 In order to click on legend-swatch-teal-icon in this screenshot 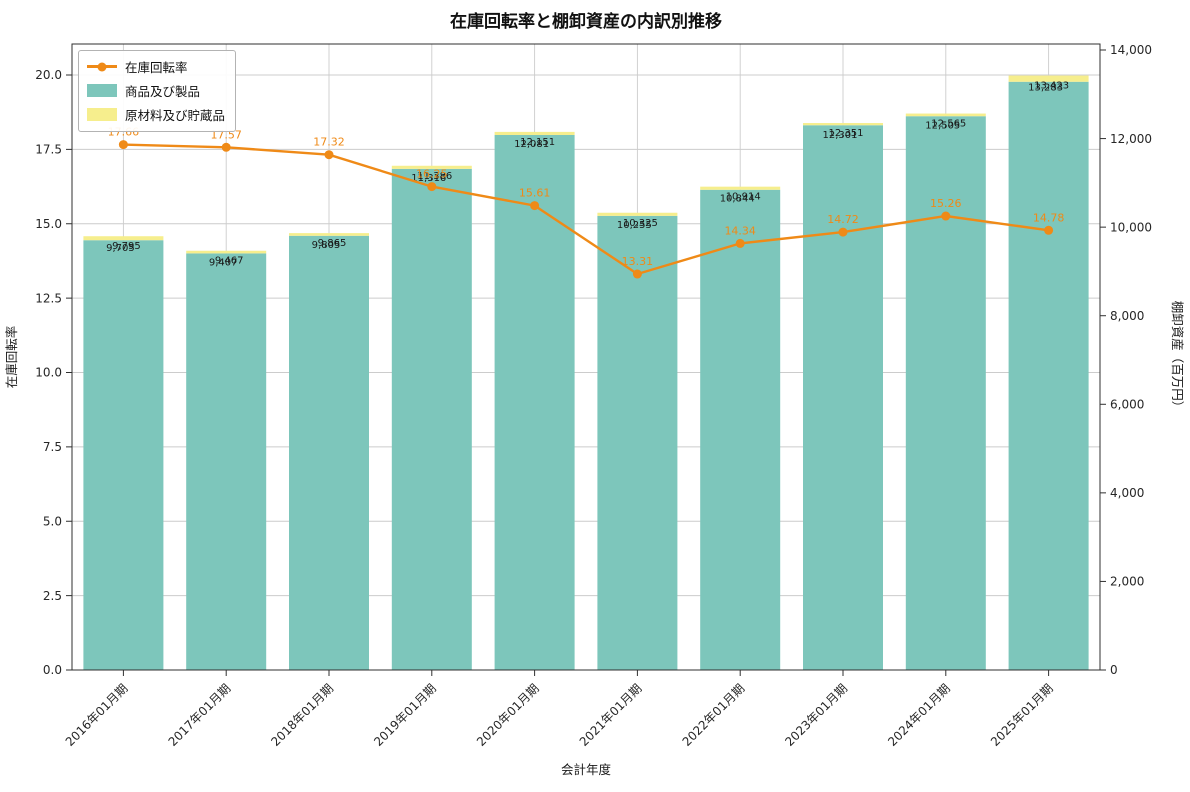, I will do `click(102, 90)`.